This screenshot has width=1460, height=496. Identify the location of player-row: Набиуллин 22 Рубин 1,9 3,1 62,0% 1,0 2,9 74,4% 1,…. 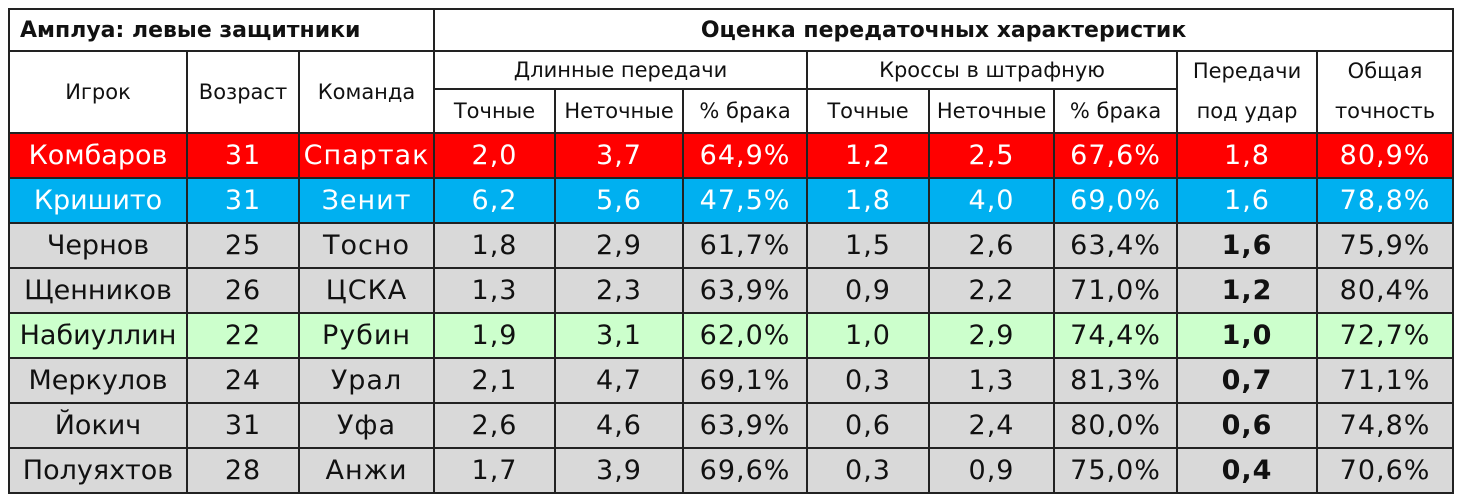
(731, 335).